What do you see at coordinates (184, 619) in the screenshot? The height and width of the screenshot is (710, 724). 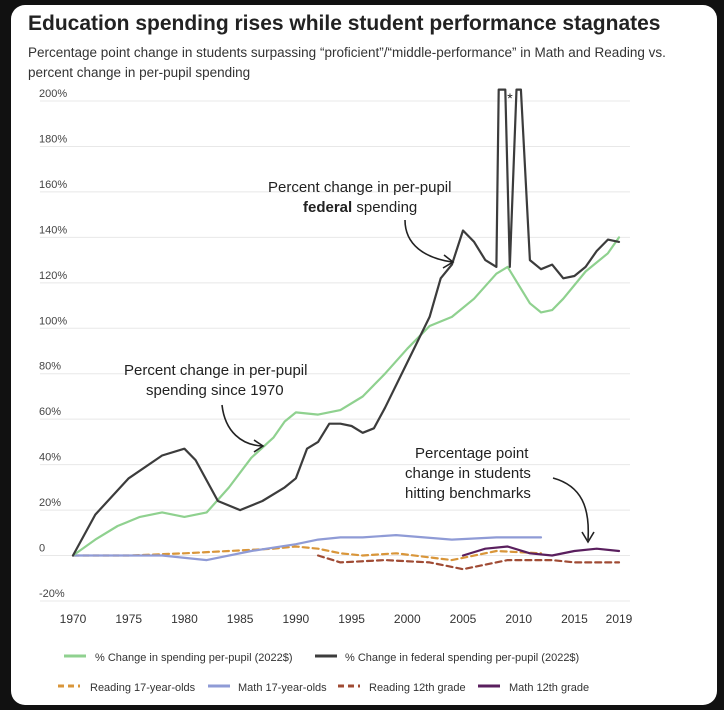 I see `x-tick-label-2: 1980` at bounding box center [184, 619].